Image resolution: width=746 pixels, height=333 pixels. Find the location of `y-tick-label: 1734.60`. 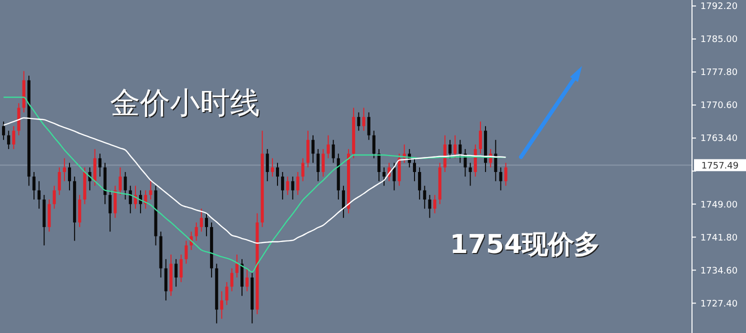

y-tick-label: 1734.60 is located at coordinates (719, 271).